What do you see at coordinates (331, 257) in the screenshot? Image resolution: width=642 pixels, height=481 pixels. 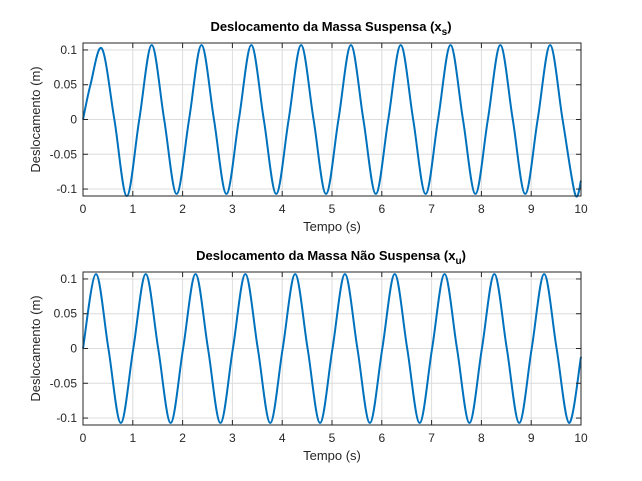 I see `subplot-title: Deslocamento da Massa Não Suspensa (xu)` at bounding box center [331, 257].